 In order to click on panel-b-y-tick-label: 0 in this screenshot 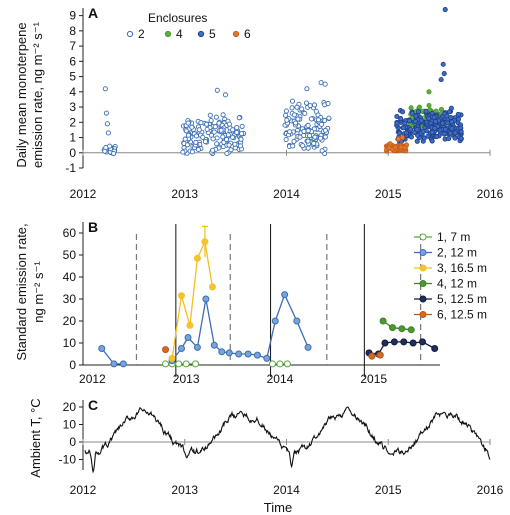, I will do `click(72, 365)`.